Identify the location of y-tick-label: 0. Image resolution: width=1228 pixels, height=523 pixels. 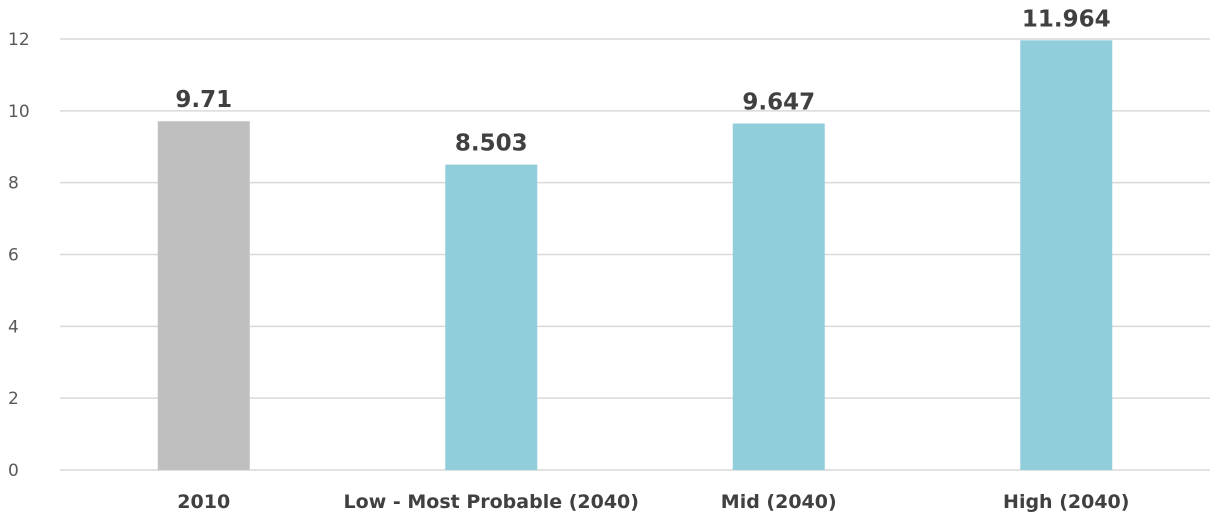
(13, 471).